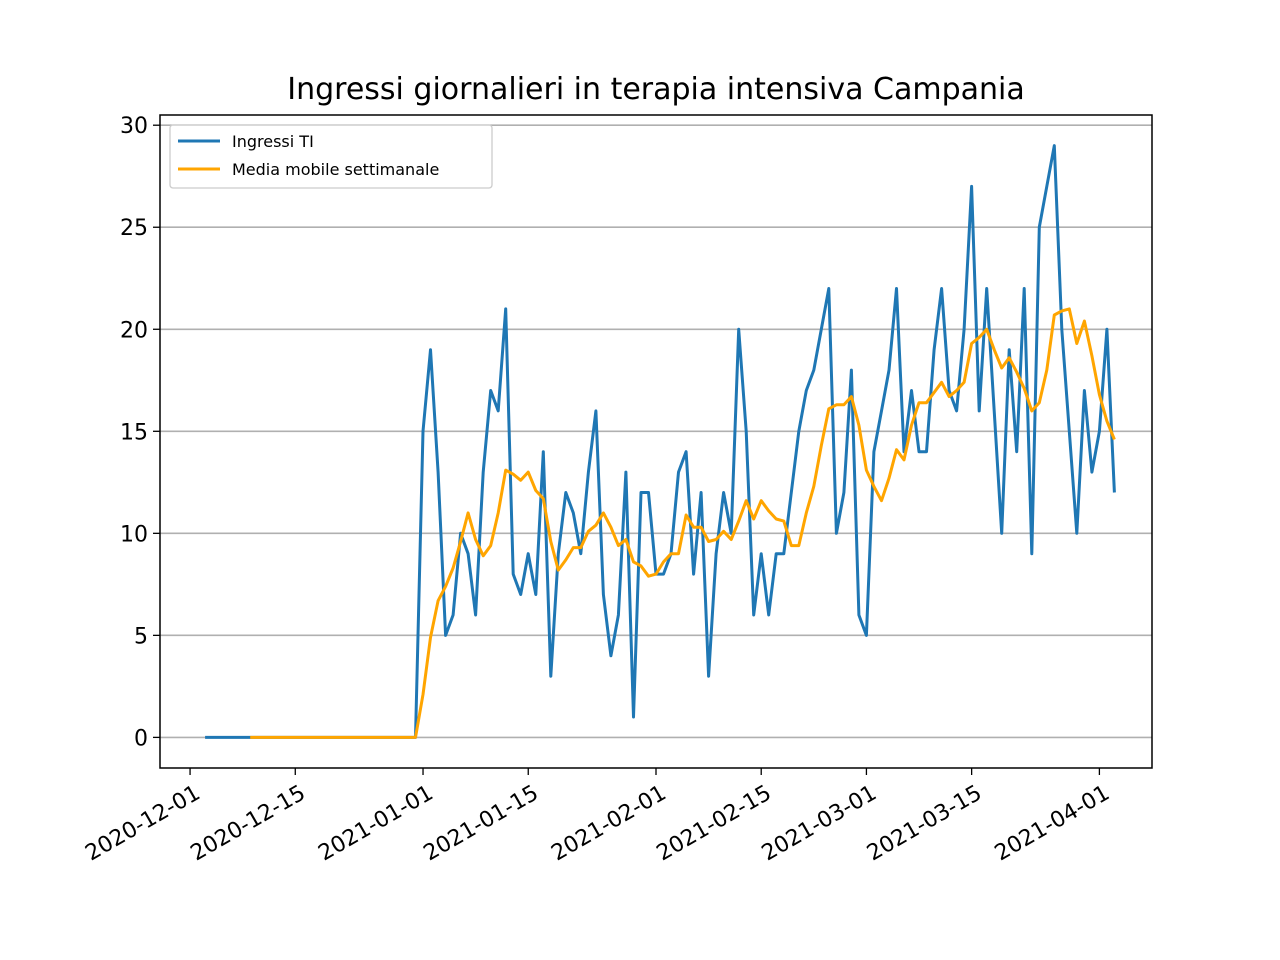  I want to click on x-tick-label: 2021-03-15, so click(924, 824).